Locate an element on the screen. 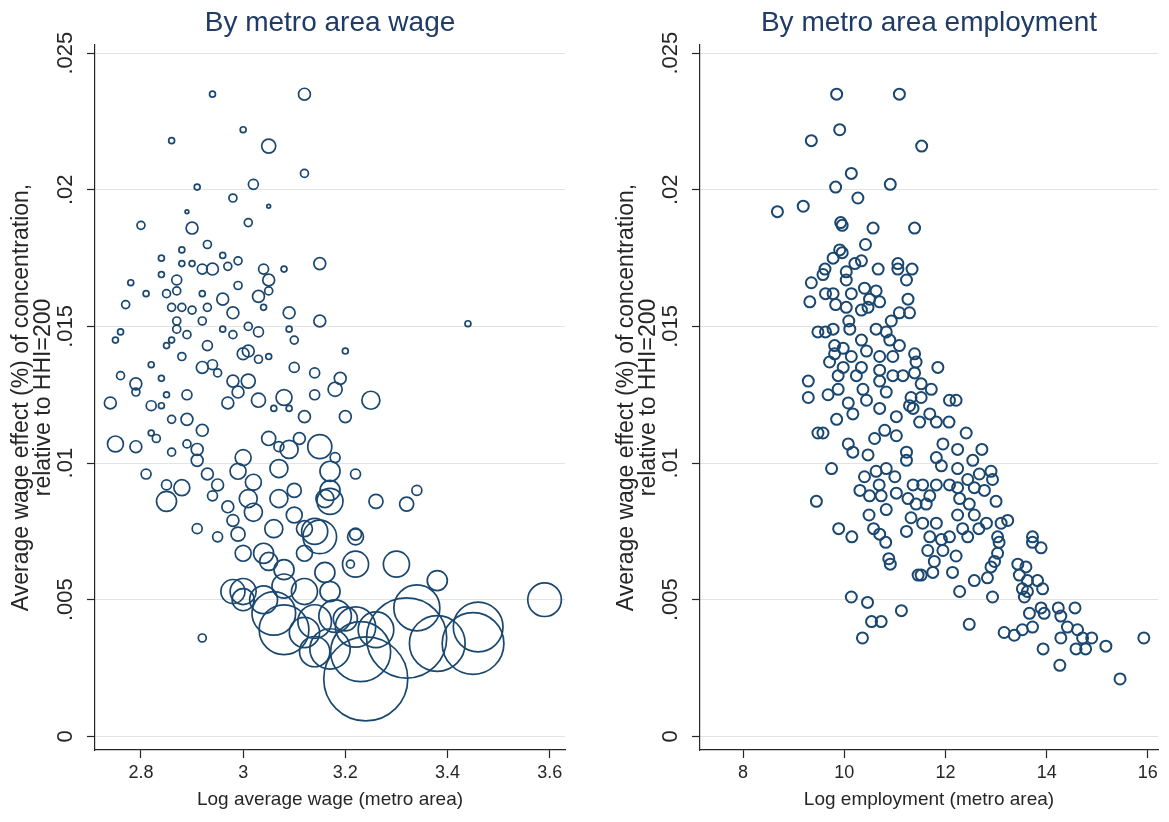  x-tick-label: 14 is located at coordinates (1046, 771).